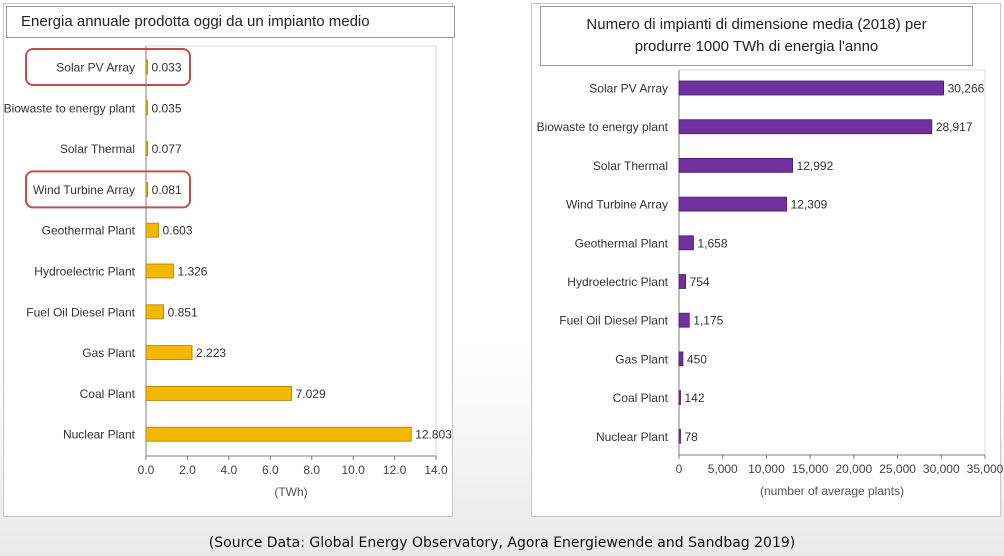 Image resolution: width=1004 pixels, height=556 pixels. Describe the element at coordinates (941, 469) in the screenshot. I see `right-x-tick-label: 30,000` at that location.